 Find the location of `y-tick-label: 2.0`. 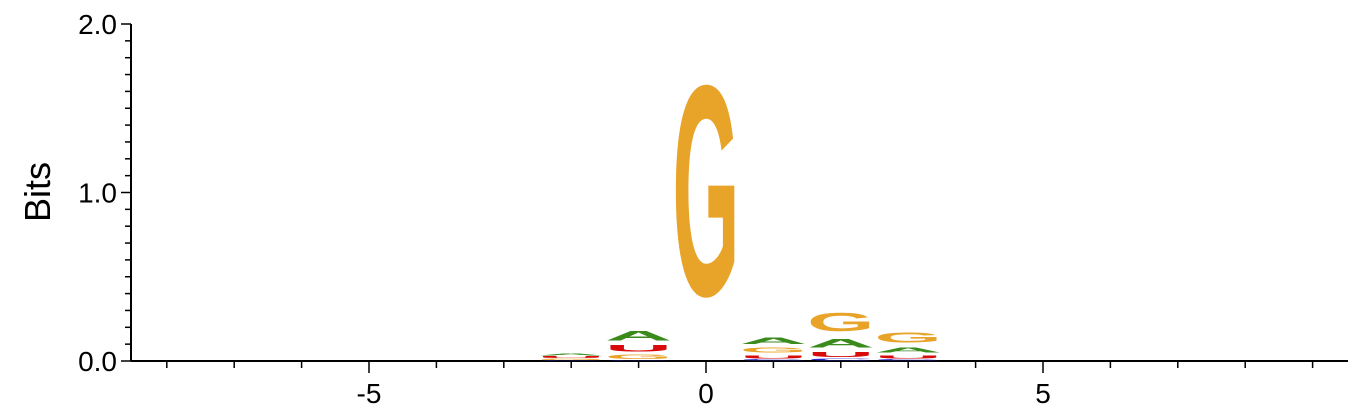

y-tick-label: 2.0 is located at coordinates (97, 24).